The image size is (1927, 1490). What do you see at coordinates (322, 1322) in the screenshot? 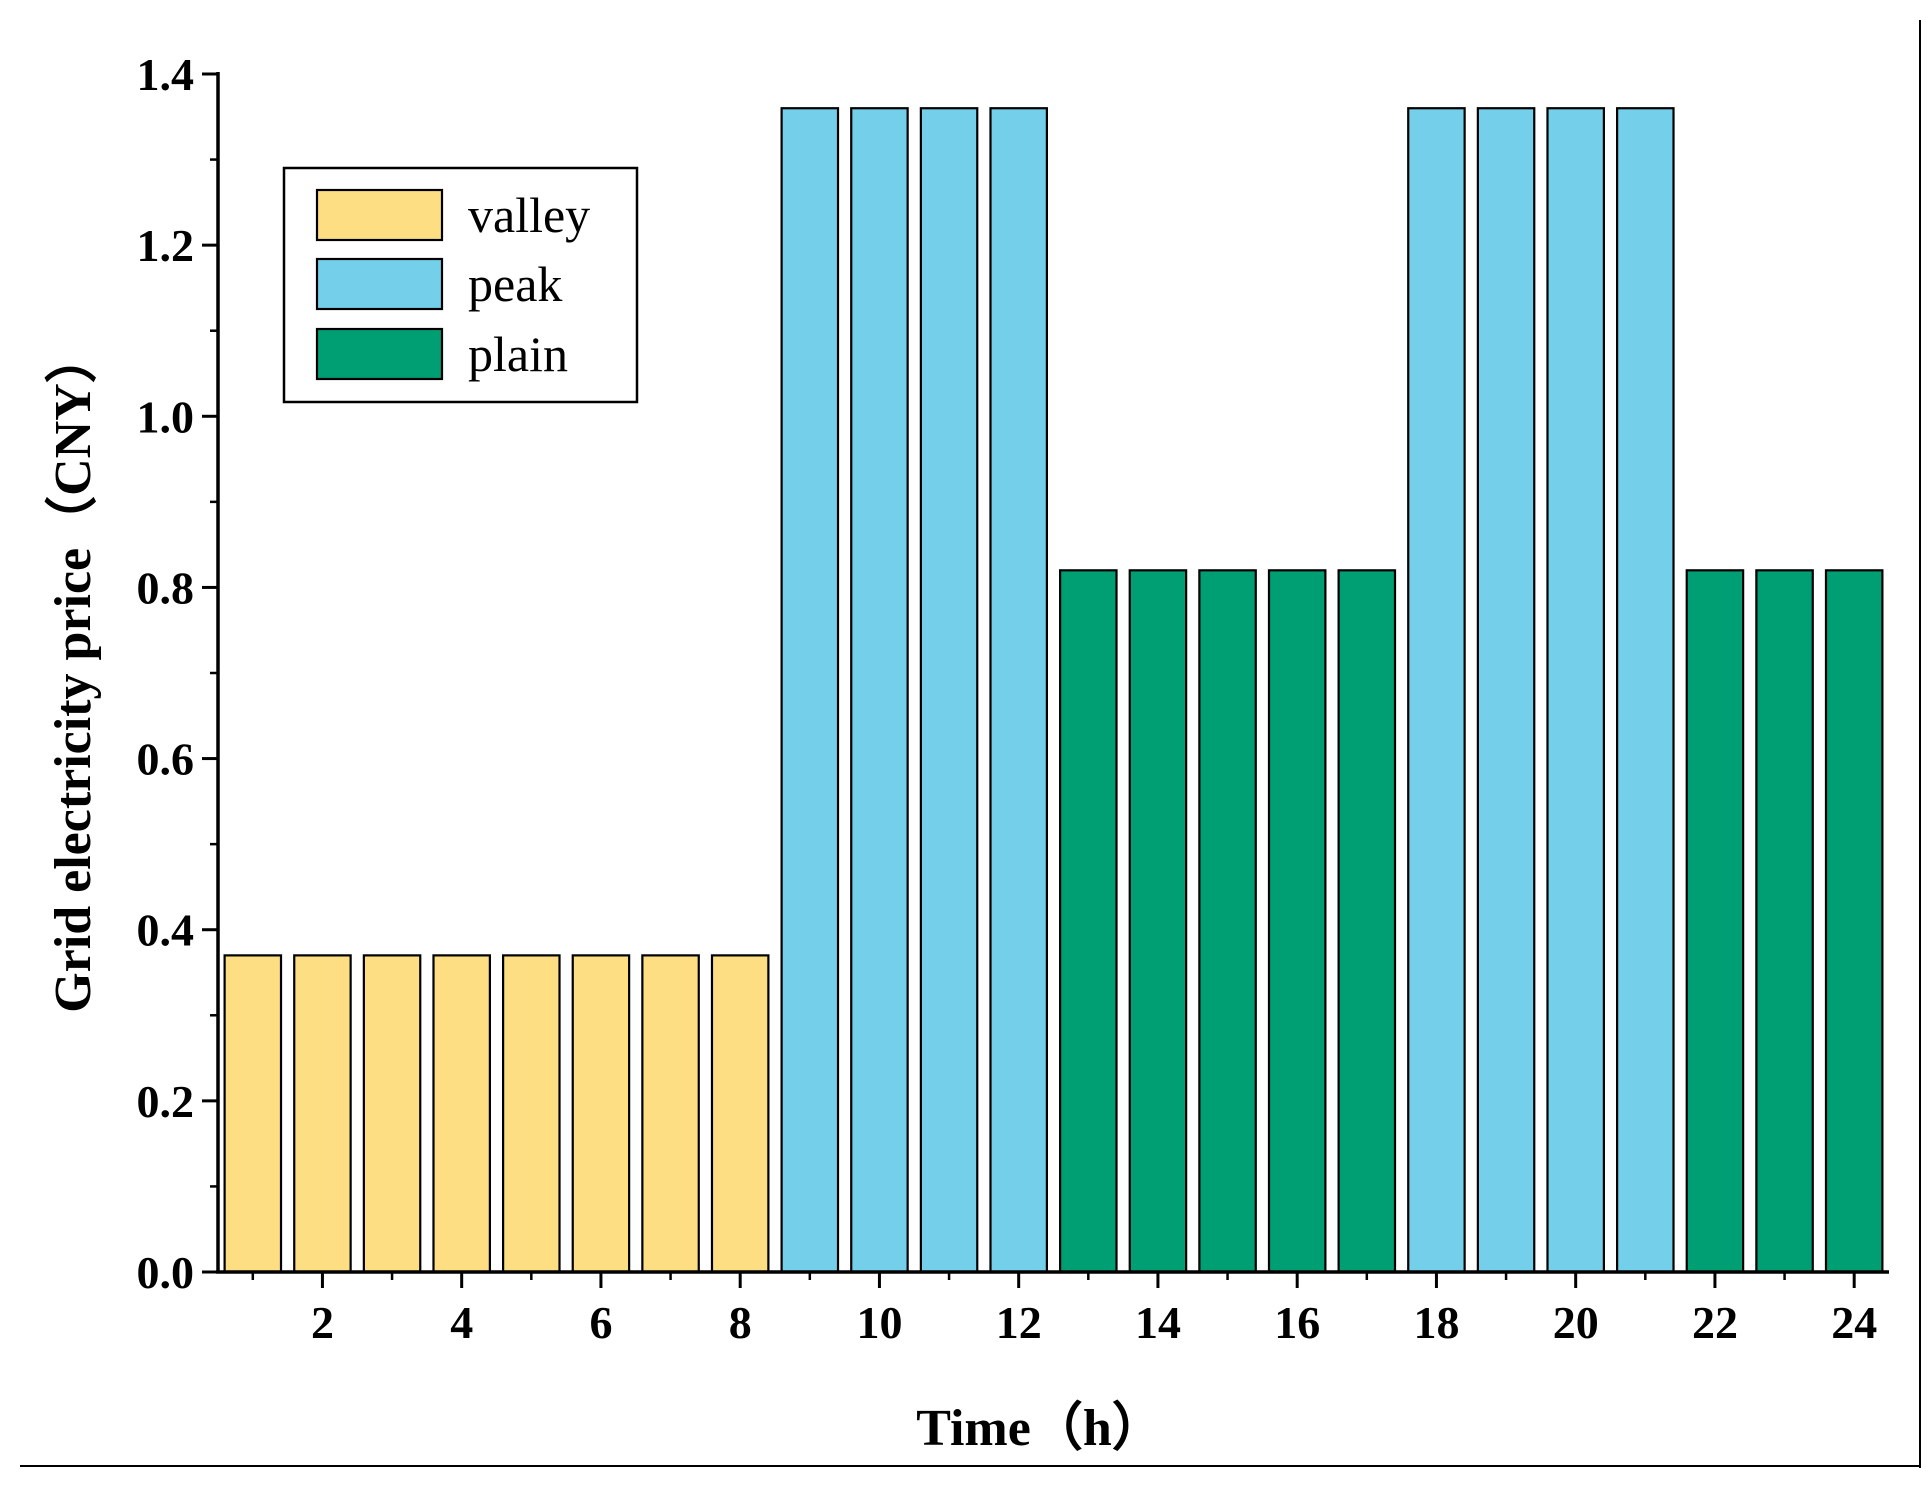
I see `x-tick-label: 2` at bounding box center [322, 1322].